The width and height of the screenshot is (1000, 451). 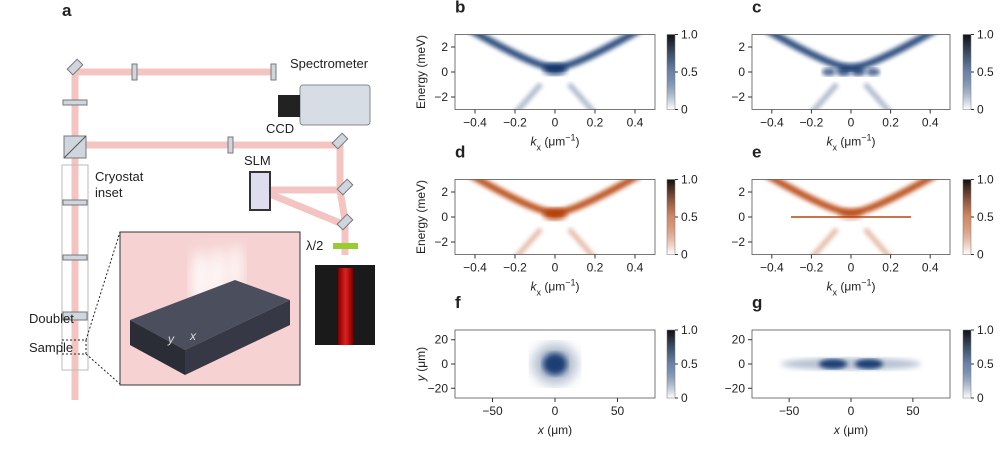 I want to click on cryostat, so click(x=75, y=267).